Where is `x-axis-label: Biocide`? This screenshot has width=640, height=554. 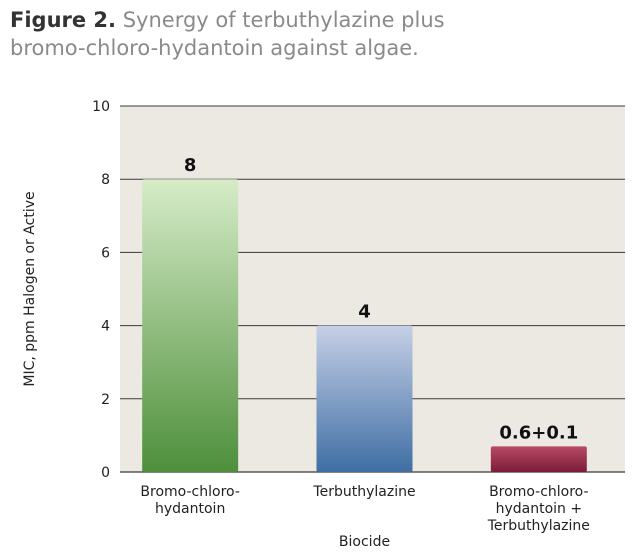 x-axis-label: Biocide is located at coordinates (364, 542).